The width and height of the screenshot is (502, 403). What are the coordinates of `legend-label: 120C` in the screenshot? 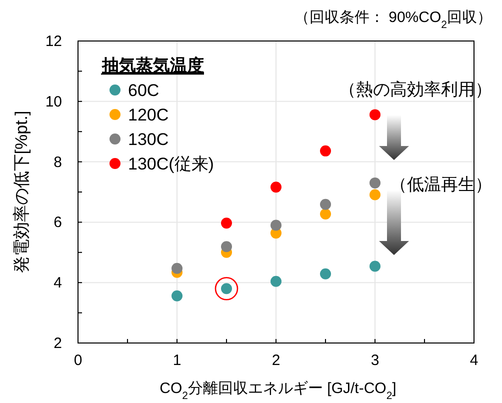 It's located at (148, 115).